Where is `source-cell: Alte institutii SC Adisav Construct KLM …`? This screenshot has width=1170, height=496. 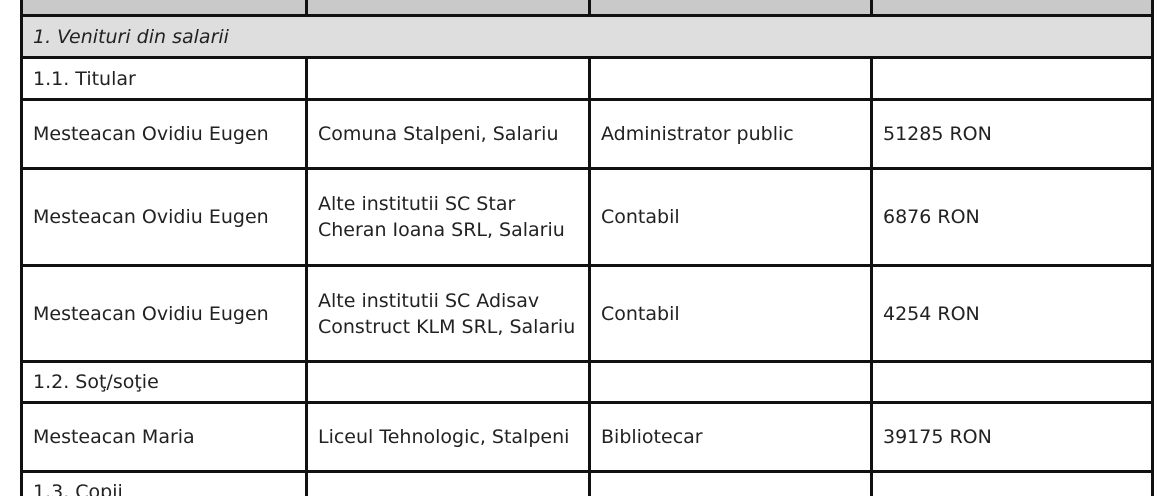
source-cell: Alte institutii SC Adisav Construct KLM … is located at coordinates (448, 313).